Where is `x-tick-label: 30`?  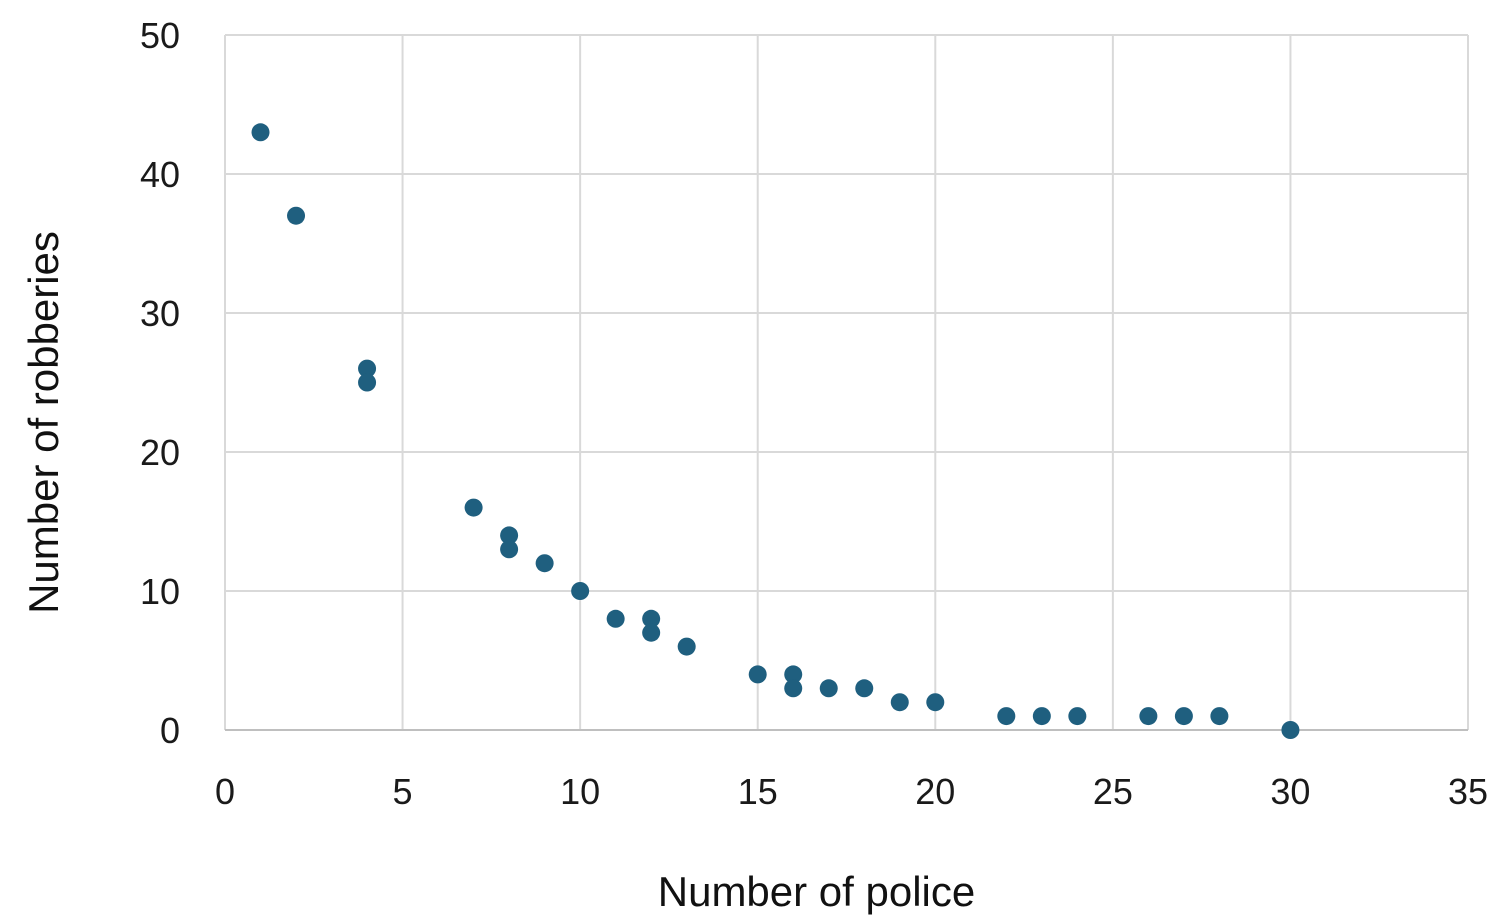 x-tick-label: 30 is located at coordinates (1290, 791).